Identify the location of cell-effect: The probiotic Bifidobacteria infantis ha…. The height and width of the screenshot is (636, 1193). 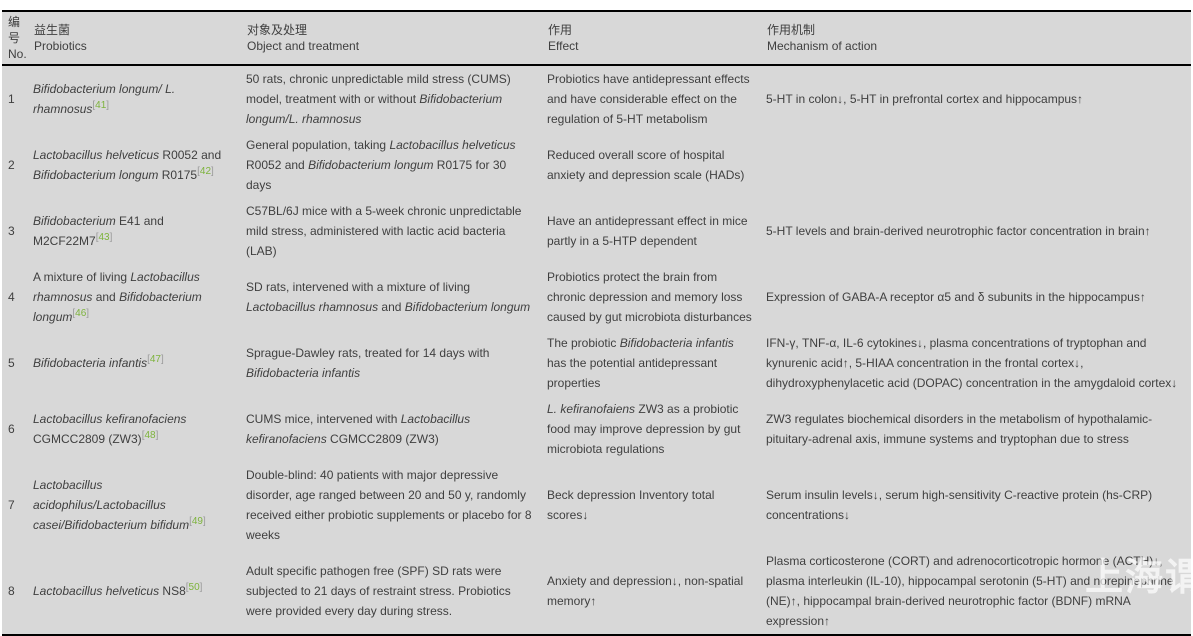
(640, 363).